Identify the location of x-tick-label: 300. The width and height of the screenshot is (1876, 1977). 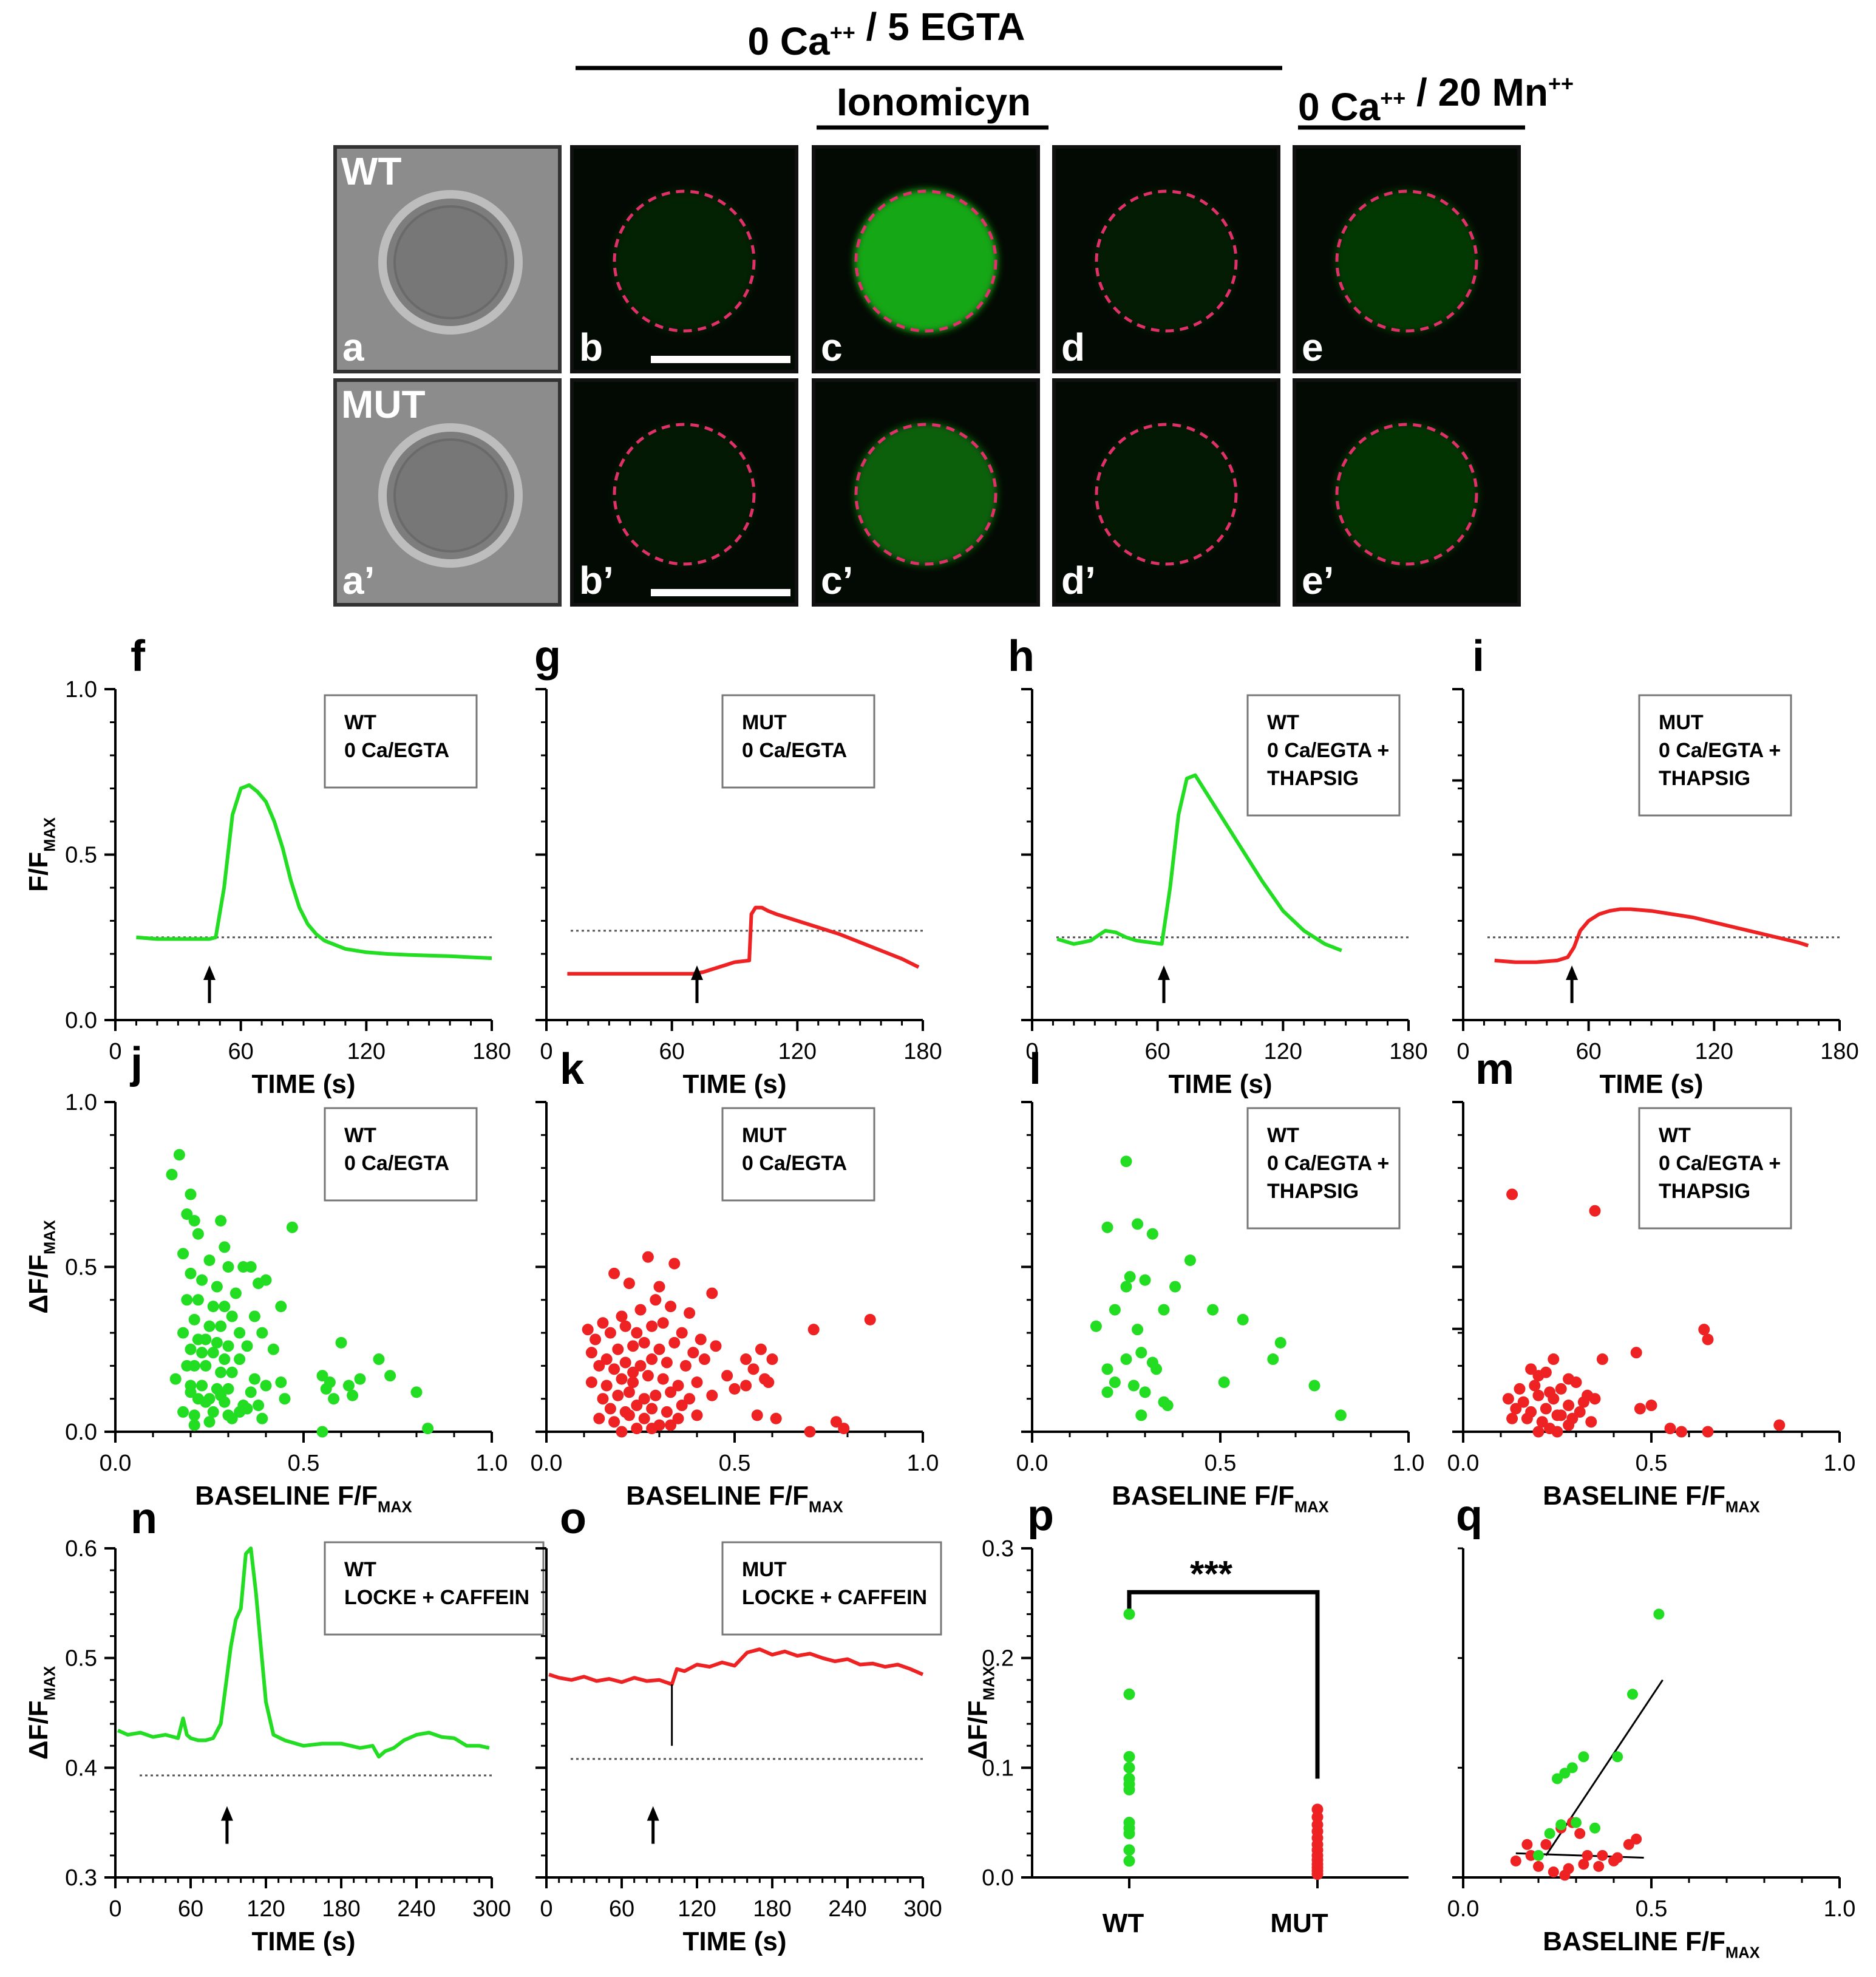
(923, 1909).